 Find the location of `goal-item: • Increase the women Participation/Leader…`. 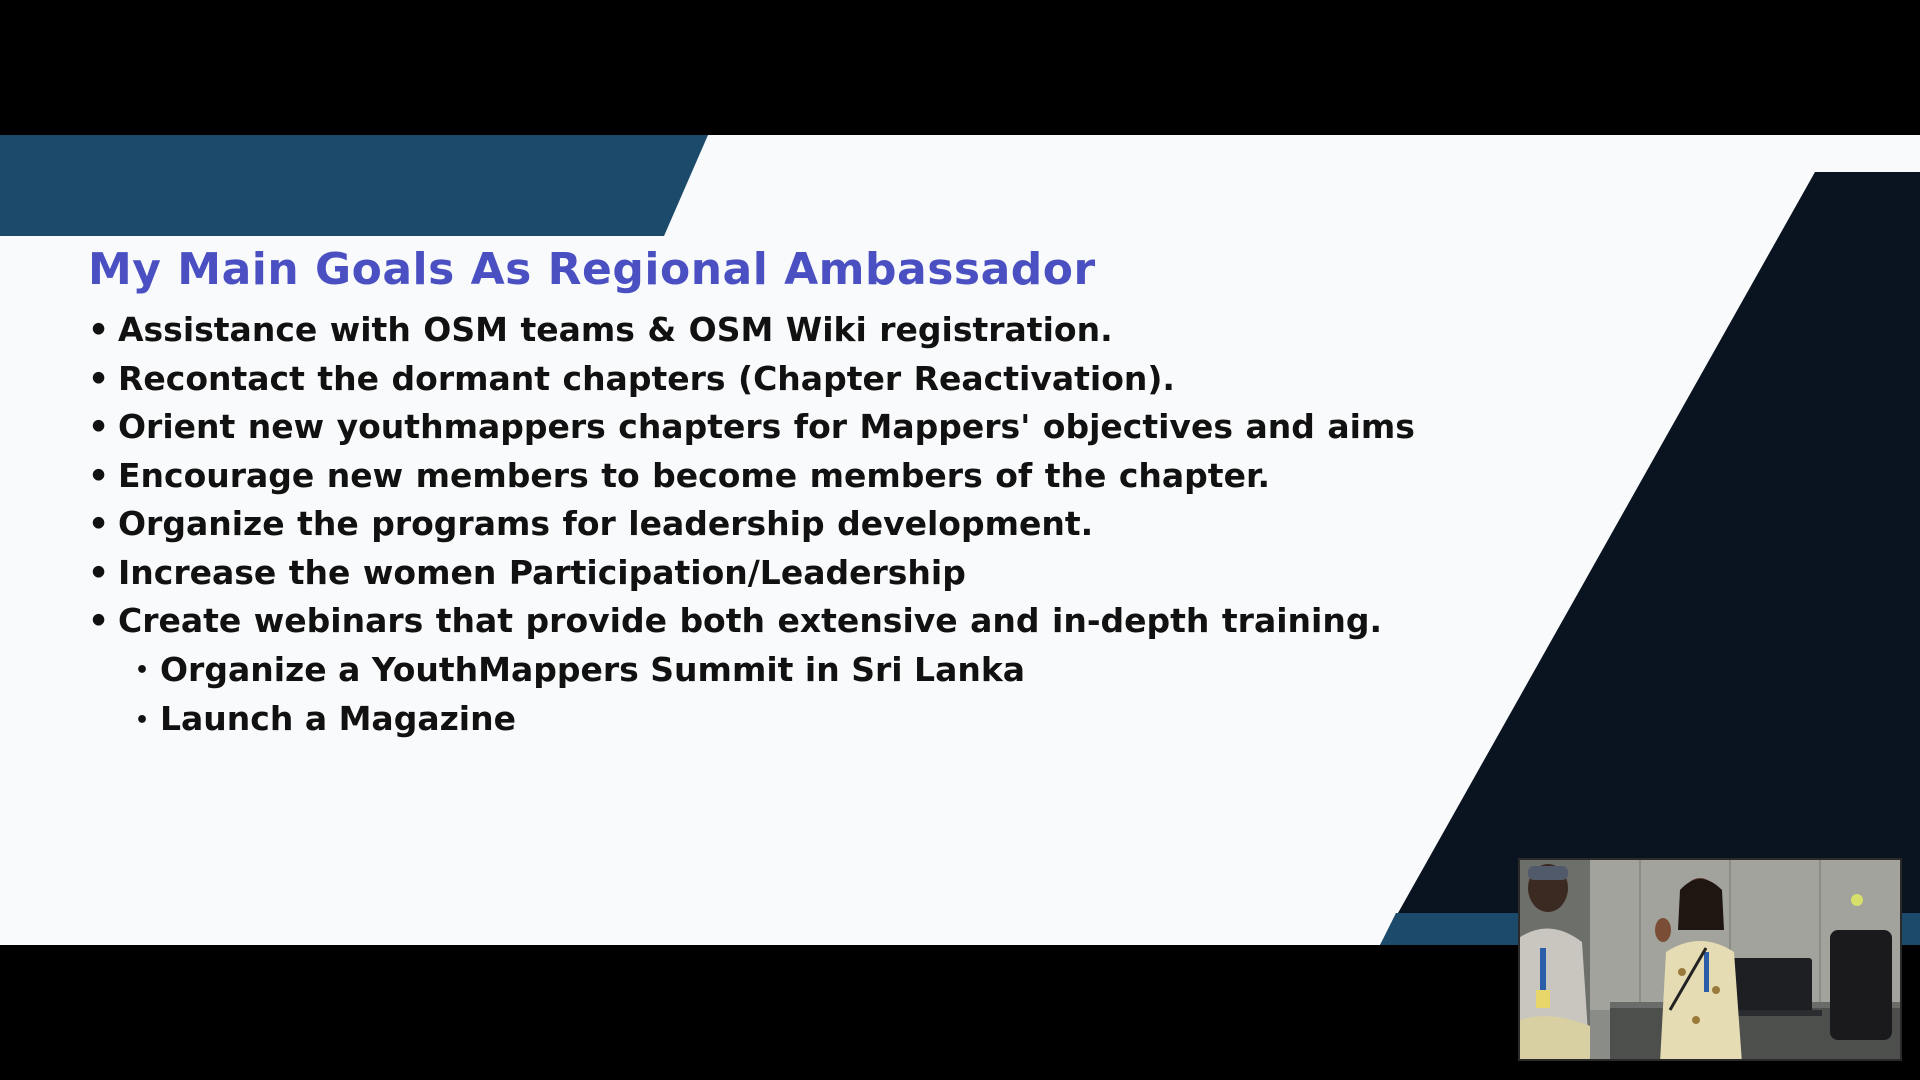

goal-item: • Increase the women Participation/Leader… is located at coordinates (790, 573).